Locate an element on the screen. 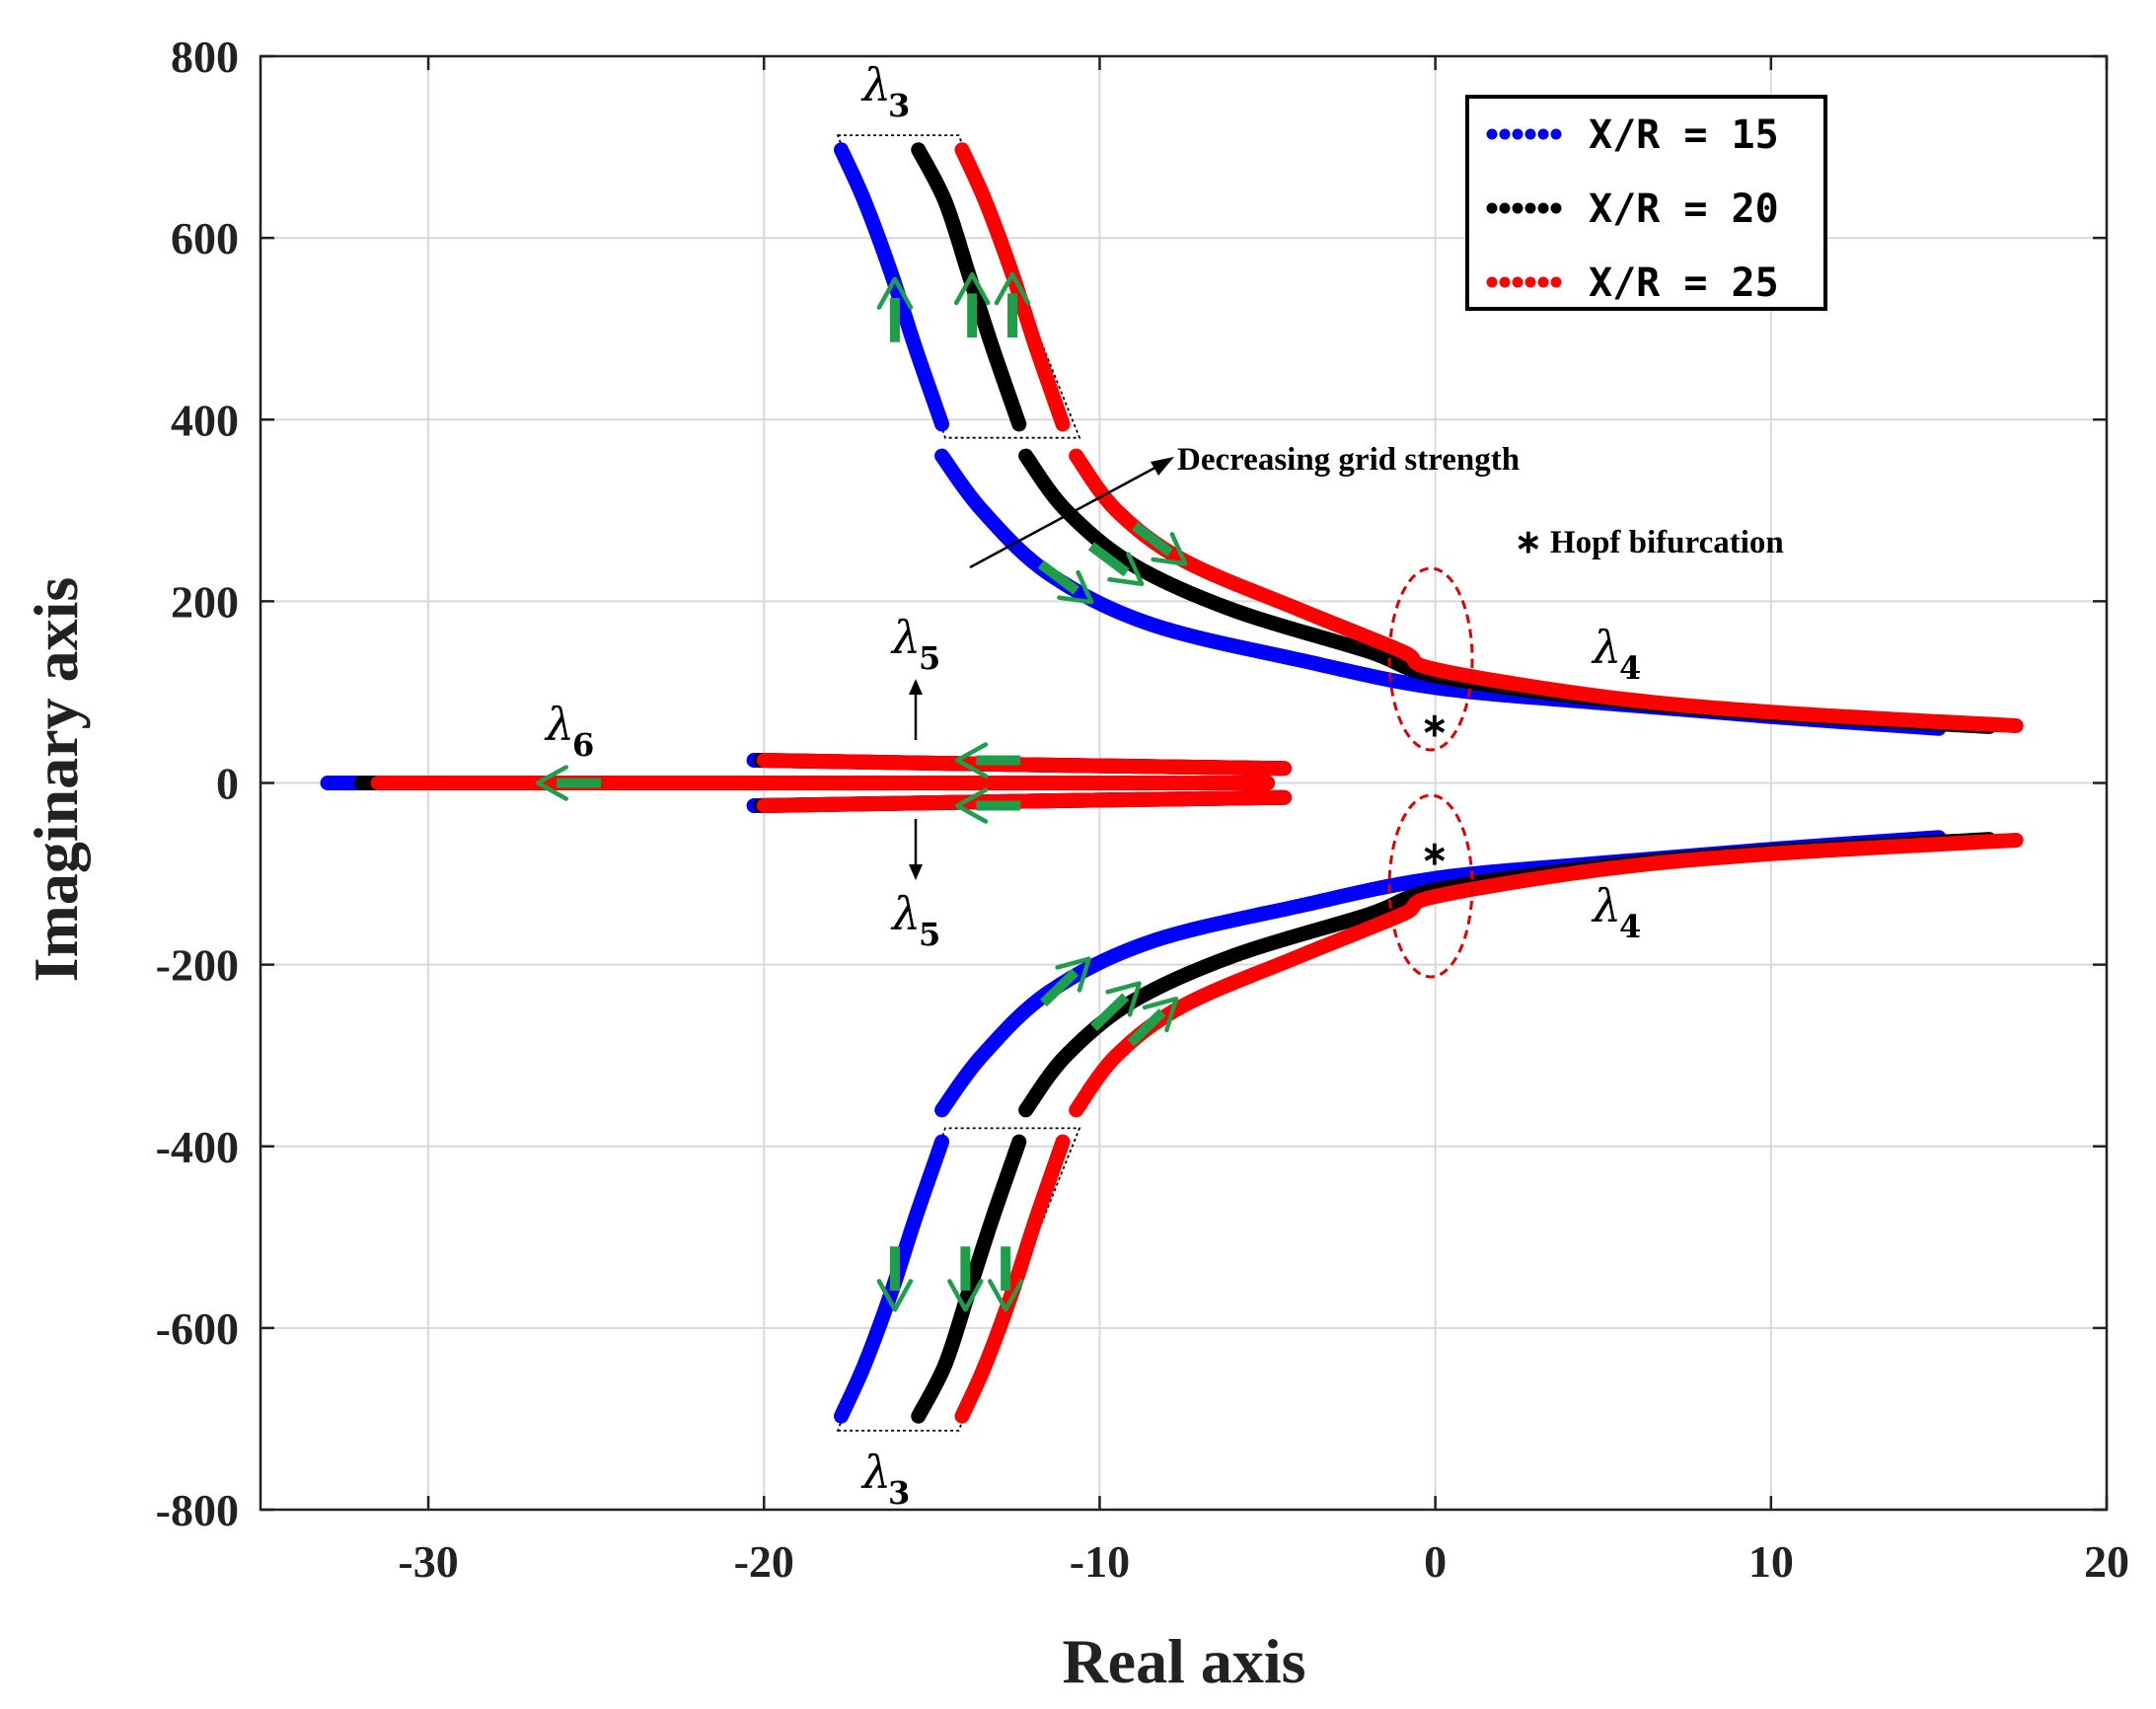  series-2-lambda3-lower-curve is located at coordinates (969, 1279).